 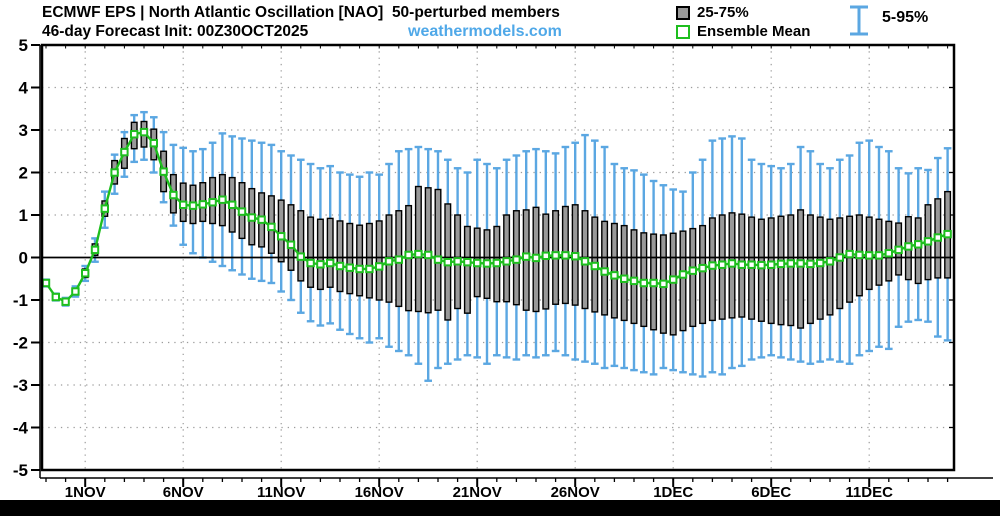 What do you see at coordinates (683, 12) in the screenshot?
I see `box-range-icon` at bounding box center [683, 12].